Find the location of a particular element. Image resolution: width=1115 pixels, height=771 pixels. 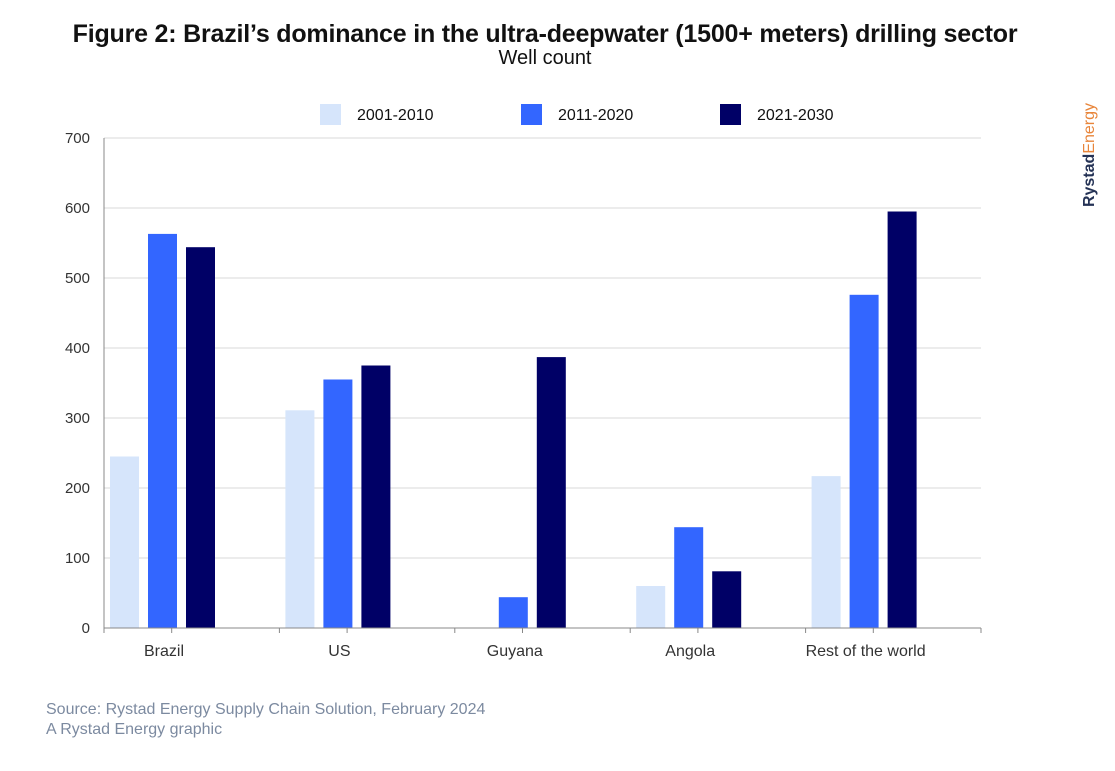

chart-subtitle: Well count is located at coordinates (545, 58).